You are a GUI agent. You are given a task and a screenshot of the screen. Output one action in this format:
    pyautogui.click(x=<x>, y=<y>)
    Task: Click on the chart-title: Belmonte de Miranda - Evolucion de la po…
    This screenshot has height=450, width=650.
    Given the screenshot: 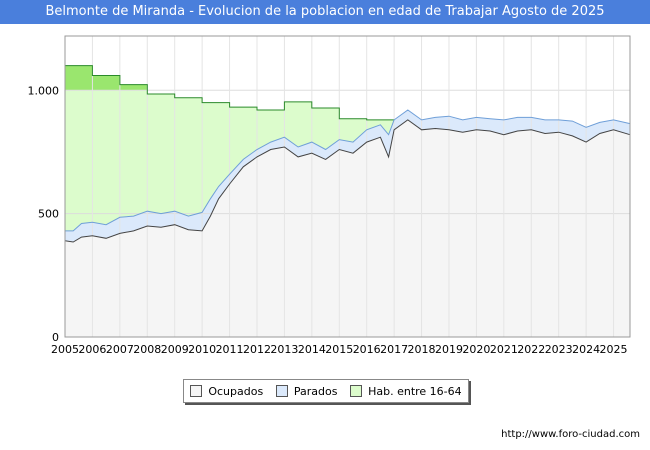 What is the action you would take?
    pyautogui.click(x=325, y=12)
    